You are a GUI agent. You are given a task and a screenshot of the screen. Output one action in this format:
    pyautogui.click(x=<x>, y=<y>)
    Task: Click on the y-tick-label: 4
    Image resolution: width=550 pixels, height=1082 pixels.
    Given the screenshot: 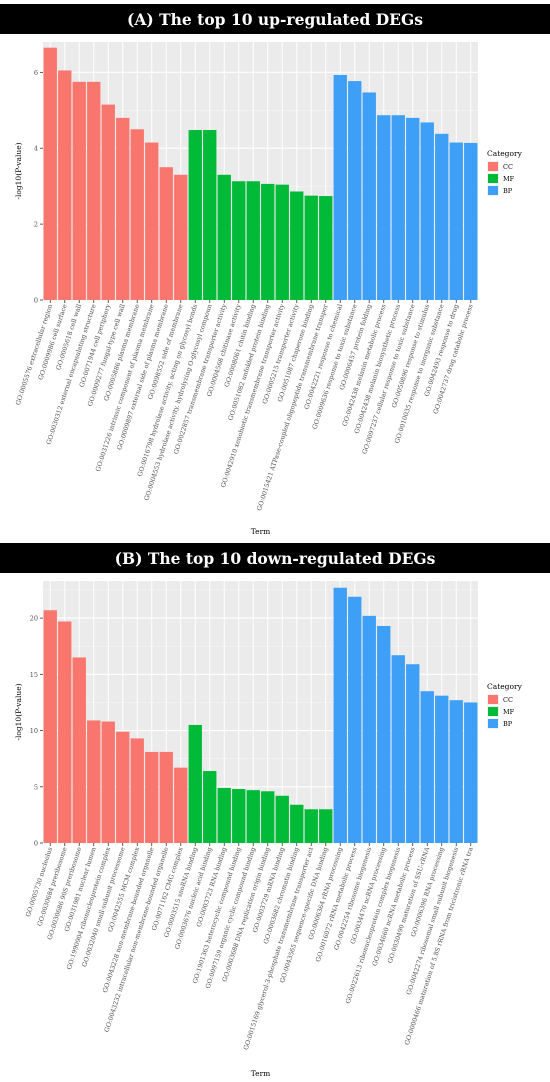 What is the action you would take?
    pyautogui.click(x=36, y=149)
    